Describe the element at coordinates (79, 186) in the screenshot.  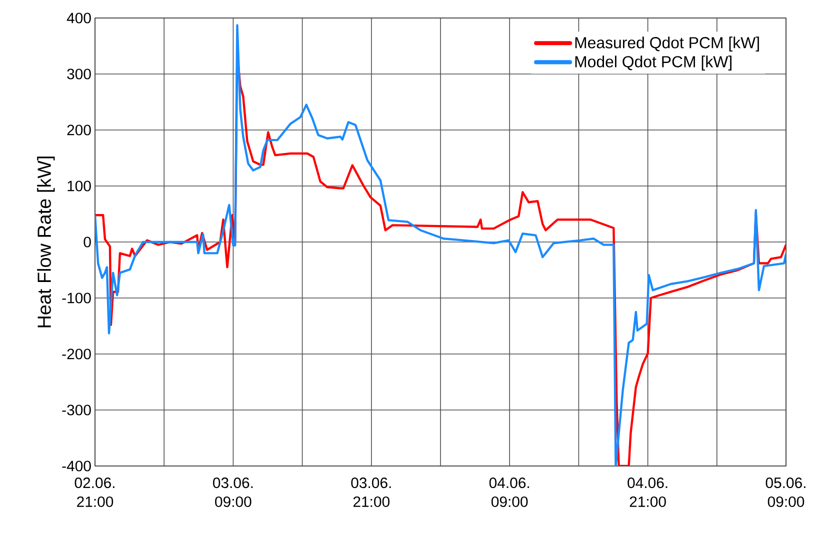
I see `y-tick-label: 100` at that location.